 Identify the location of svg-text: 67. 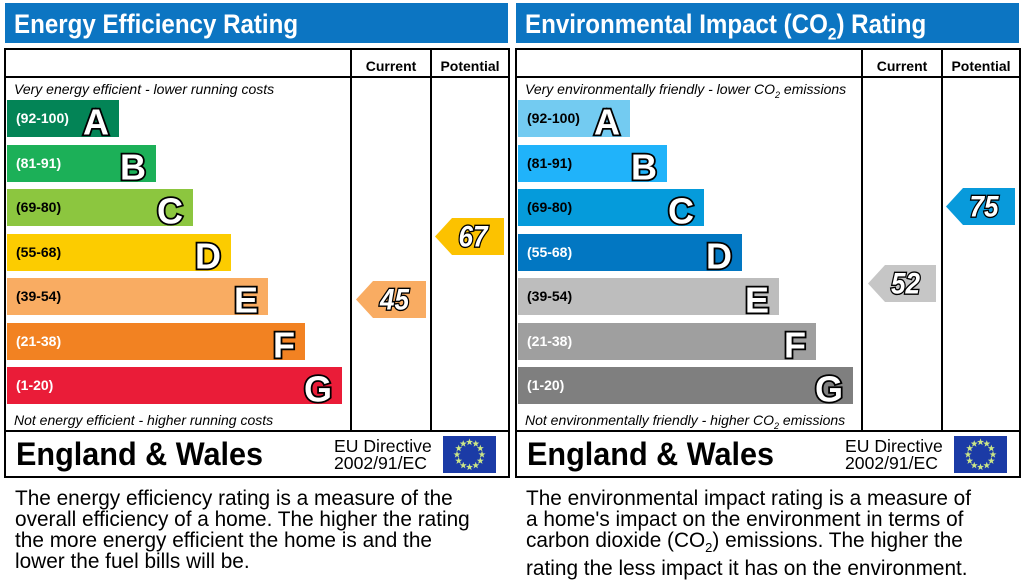
(474, 237).